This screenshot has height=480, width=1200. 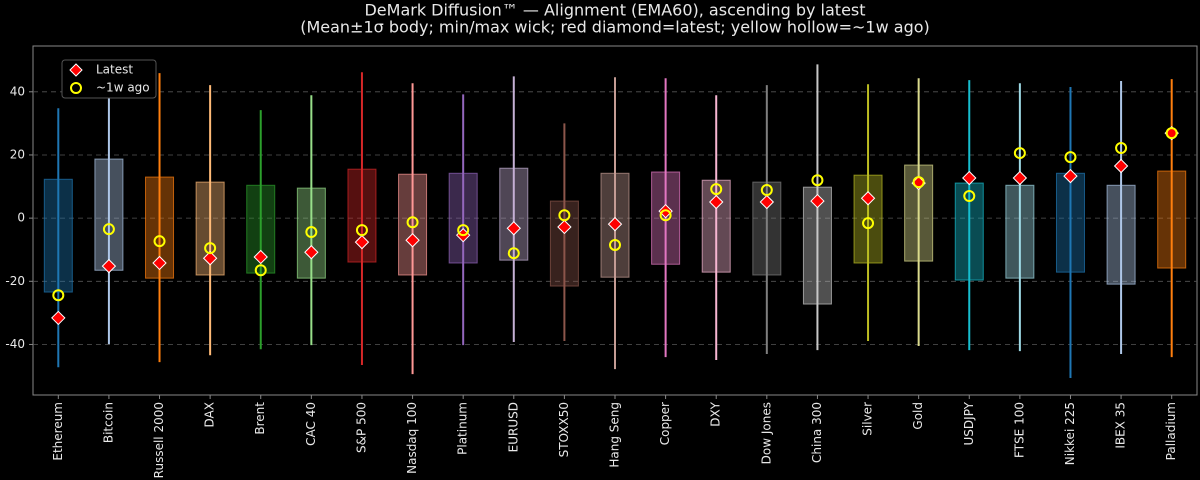 I want to click on x-tick-label: FTSE 100, so click(x=1019, y=430).